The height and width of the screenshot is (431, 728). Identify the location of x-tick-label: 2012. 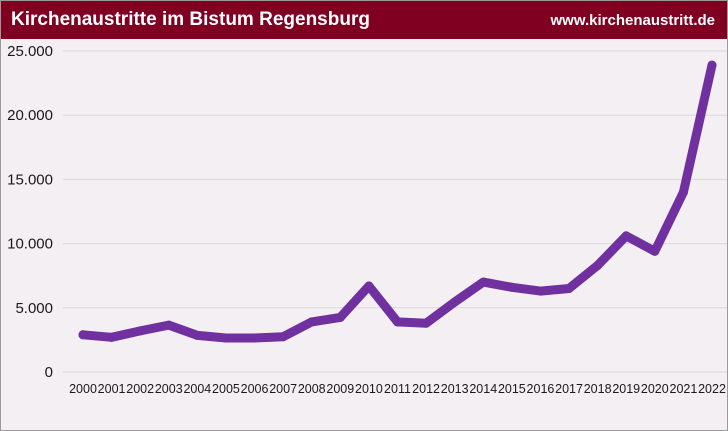
(426, 389).